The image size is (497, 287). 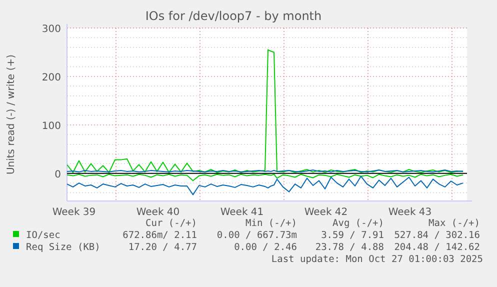 What do you see at coordinates (11, 114) in the screenshot?
I see `y-axis-title: Units read (-) / write (+)` at bounding box center [11, 114].